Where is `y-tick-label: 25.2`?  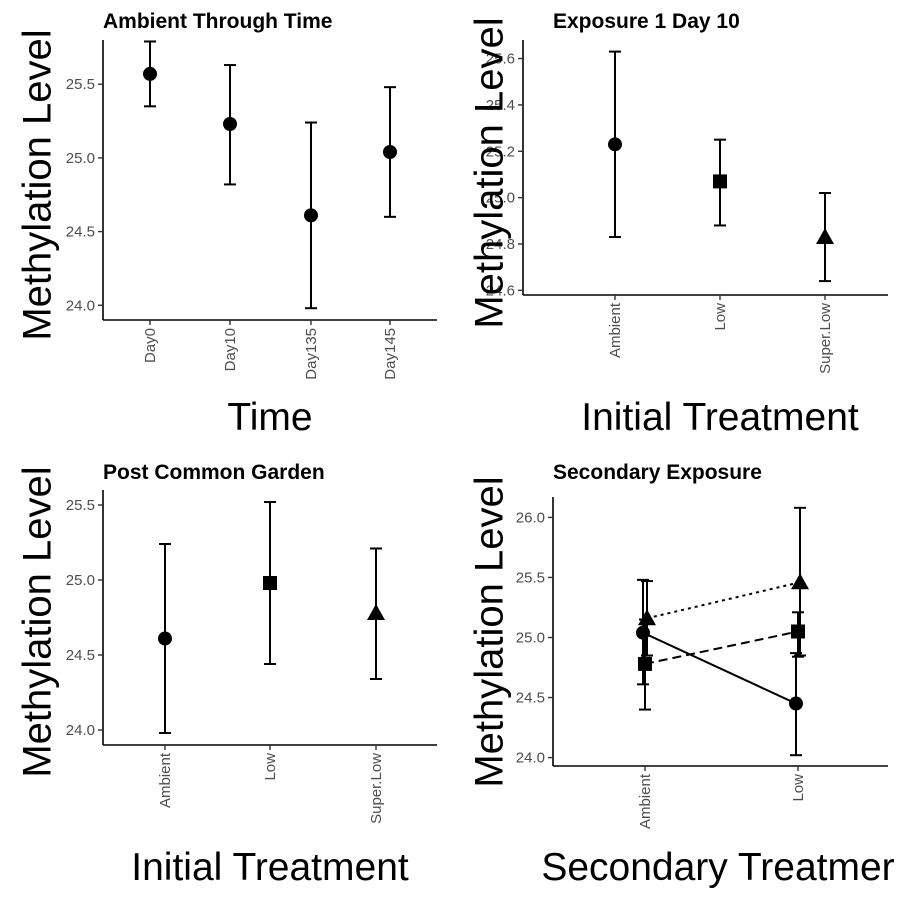 y-tick-label: 25.2 is located at coordinates (500, 151).